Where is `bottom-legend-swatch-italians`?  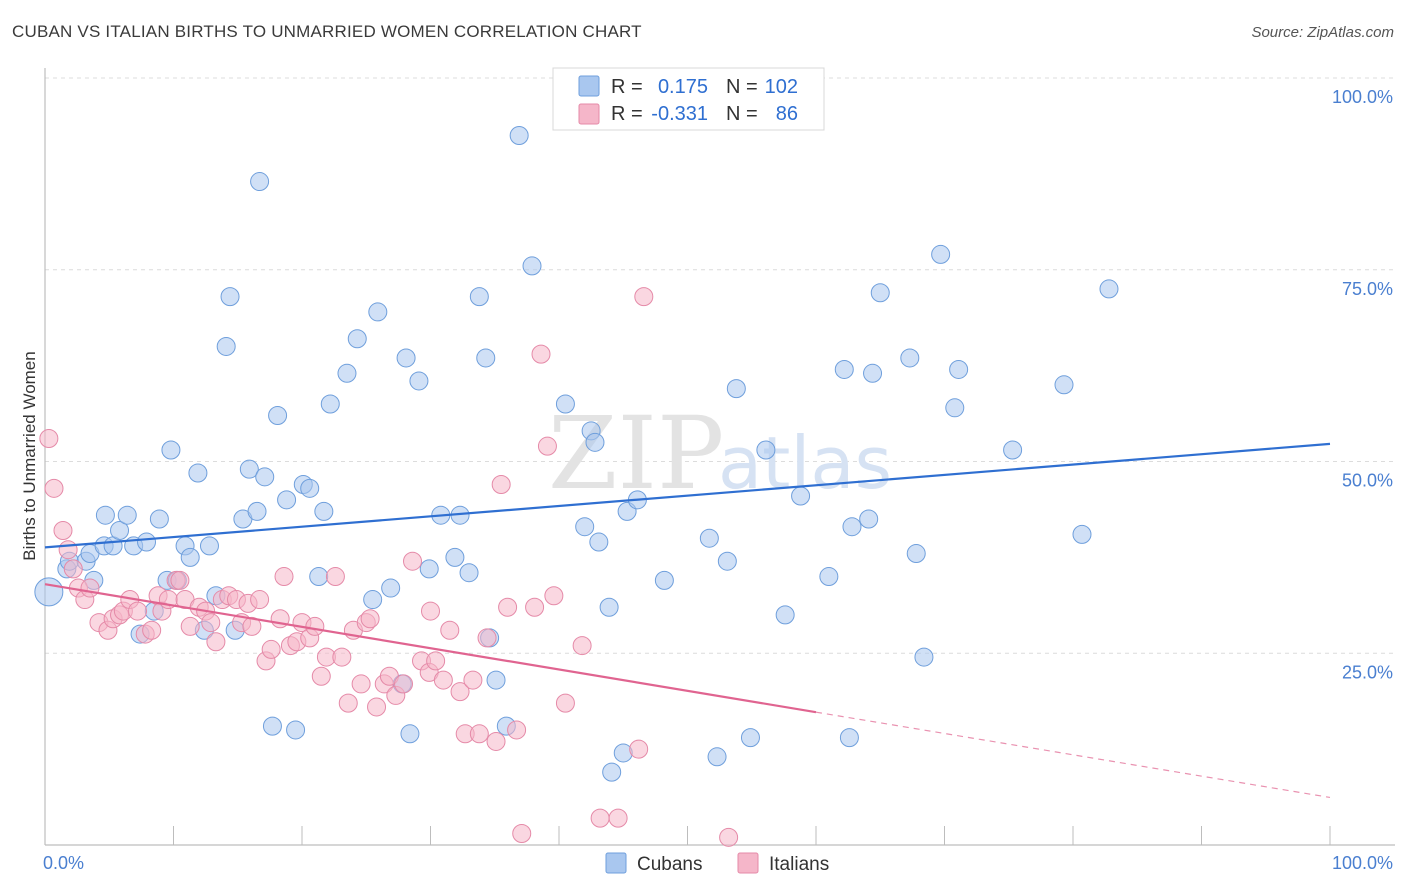
bottom-legend-swatch-italians is located at coordinates (748, 863).